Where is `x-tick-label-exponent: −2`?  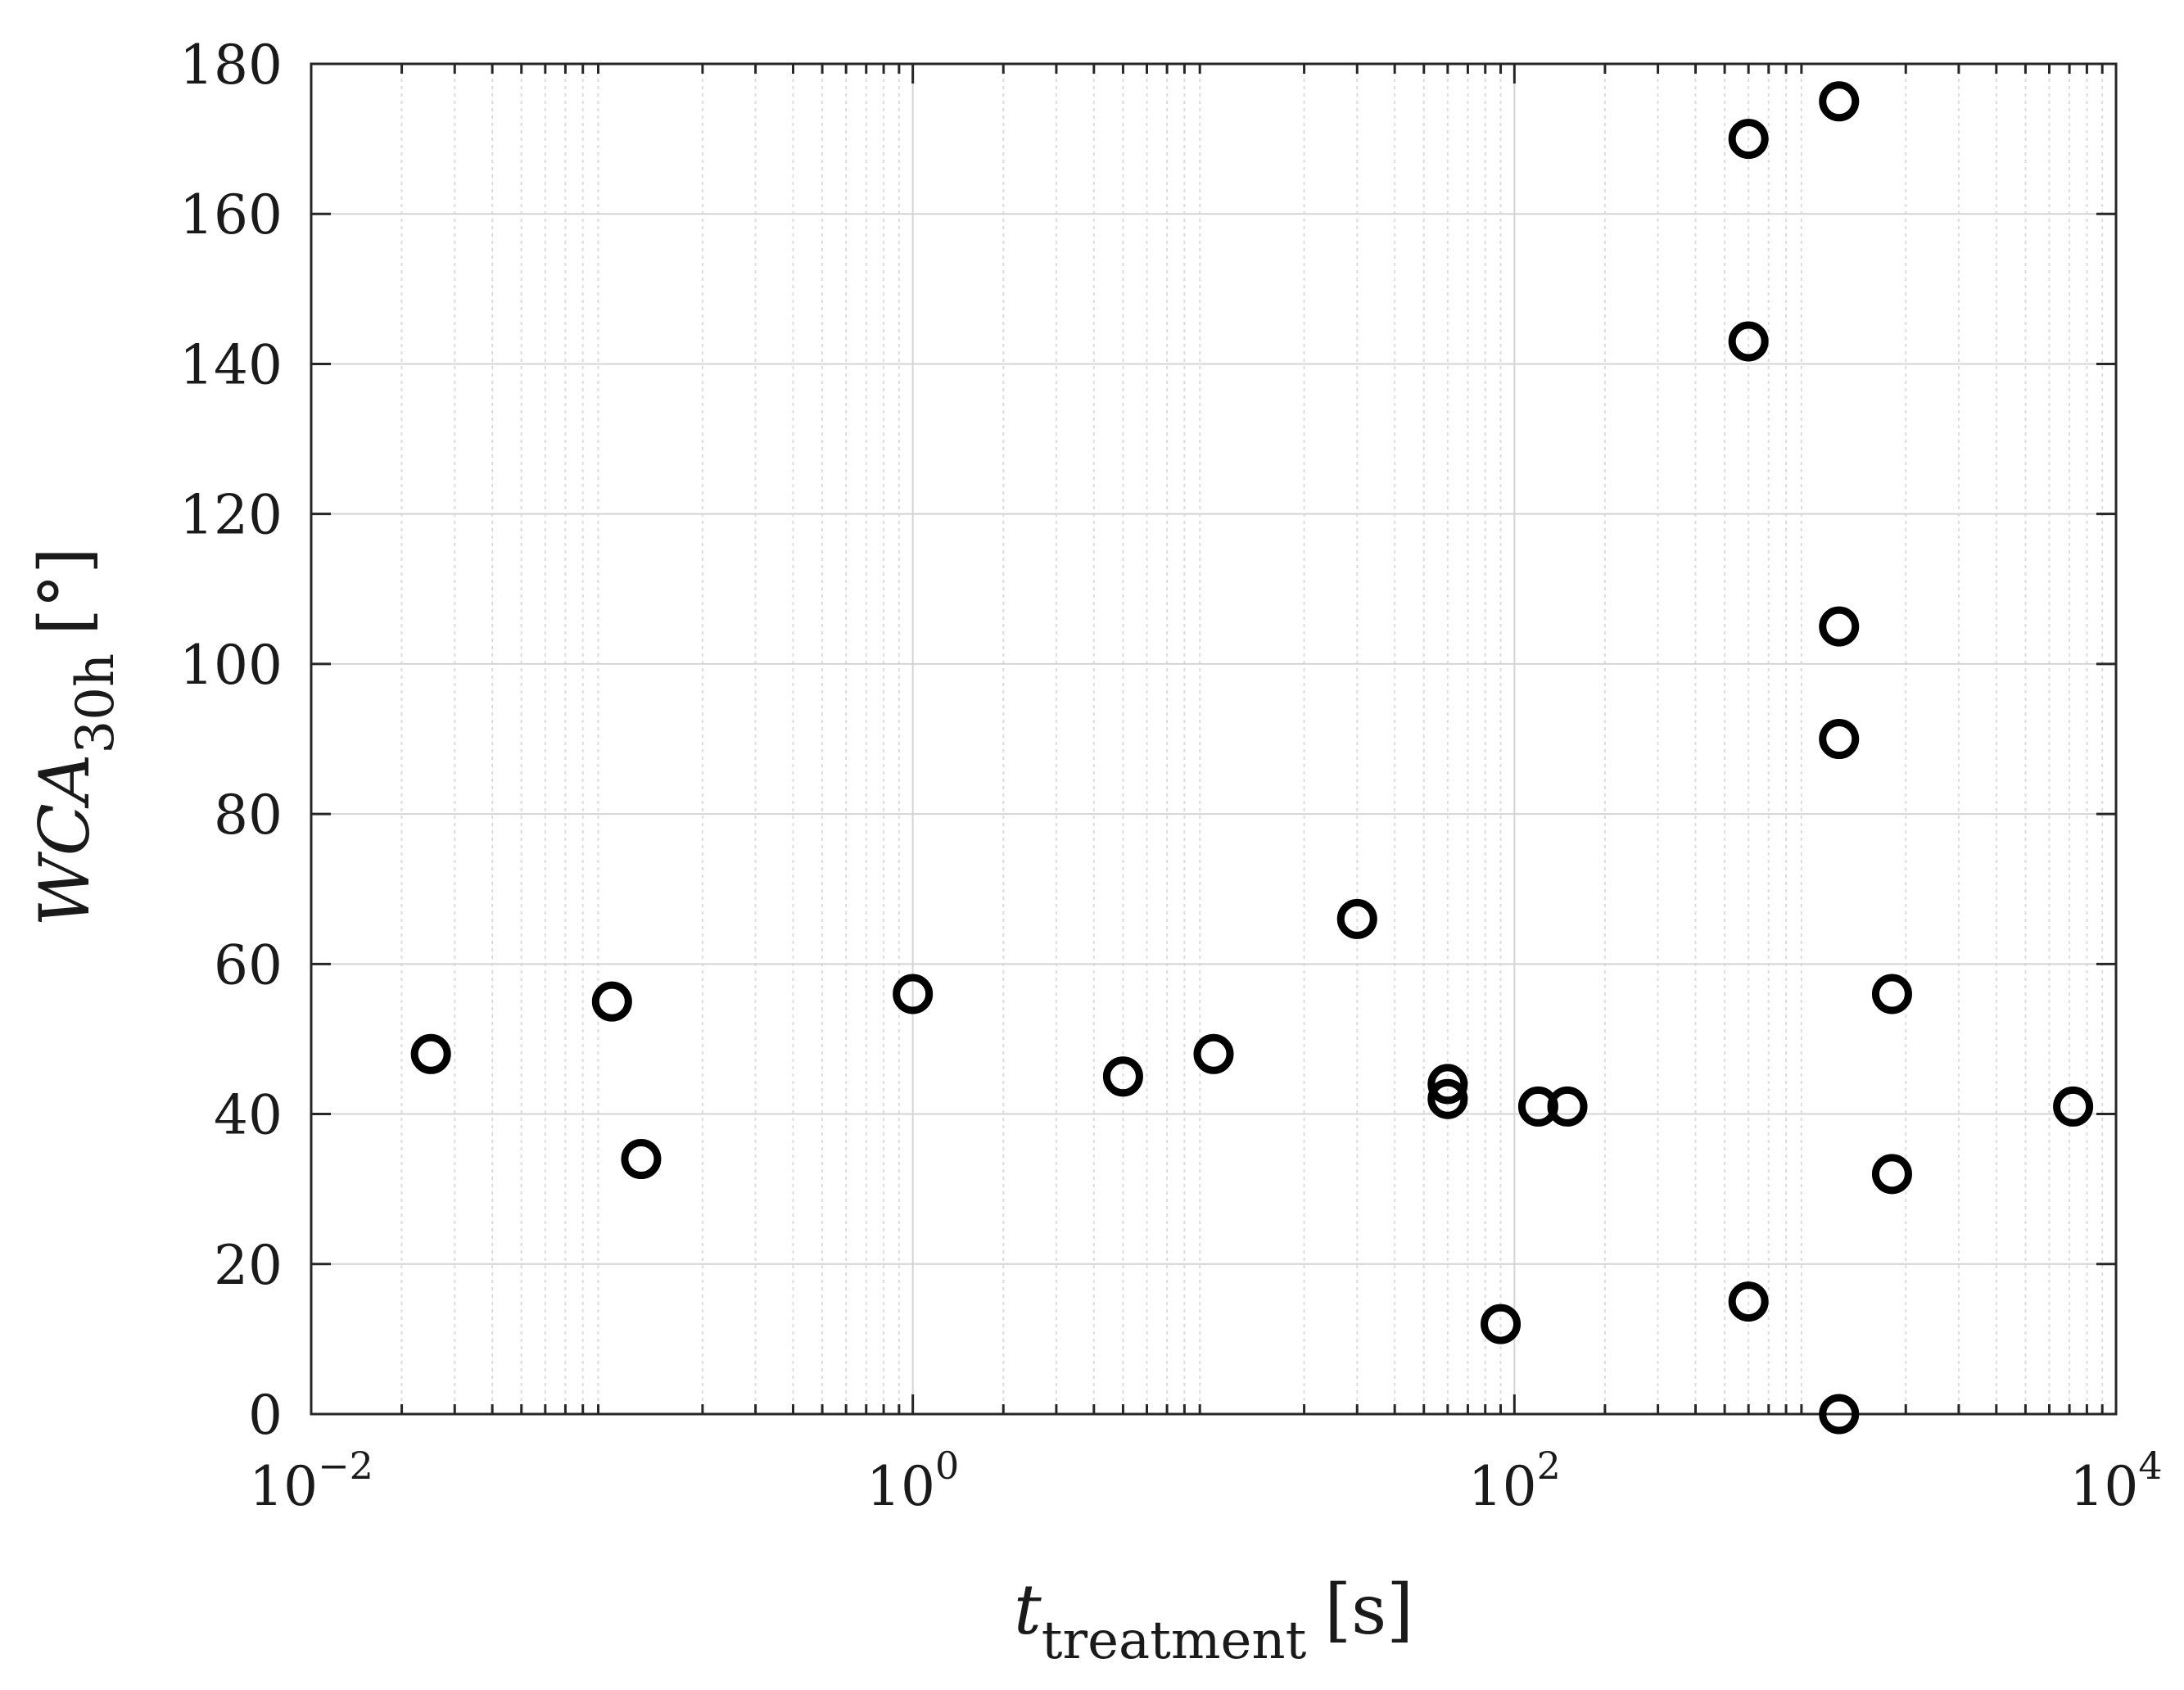 x-tick-label-exponent: −2 is located at coordinates (345, 1466).